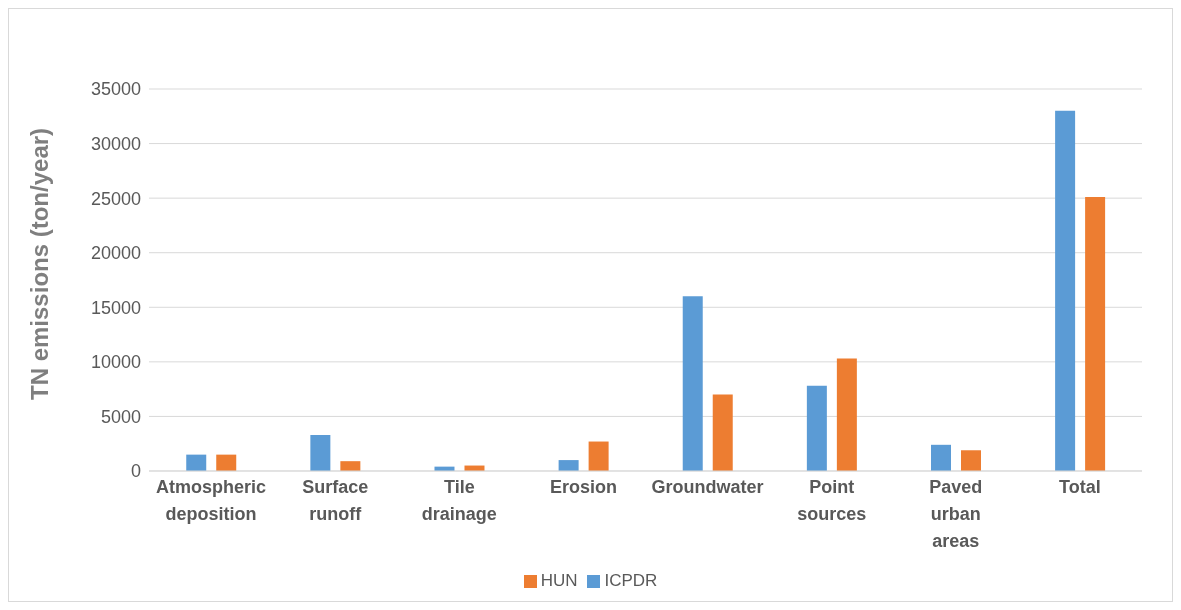 The height and width of the screenshot is (610, 1181). Describe the element at coordinates (115, 143) in the screenshot. I see `y-tick-label: 30000` at that location.